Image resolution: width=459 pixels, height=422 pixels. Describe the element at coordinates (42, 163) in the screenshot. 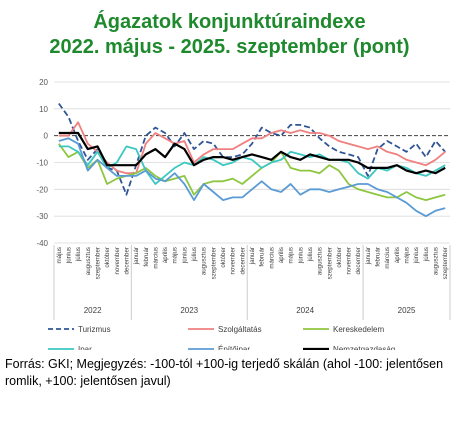

I see `y-tick-label: -10` at that location.